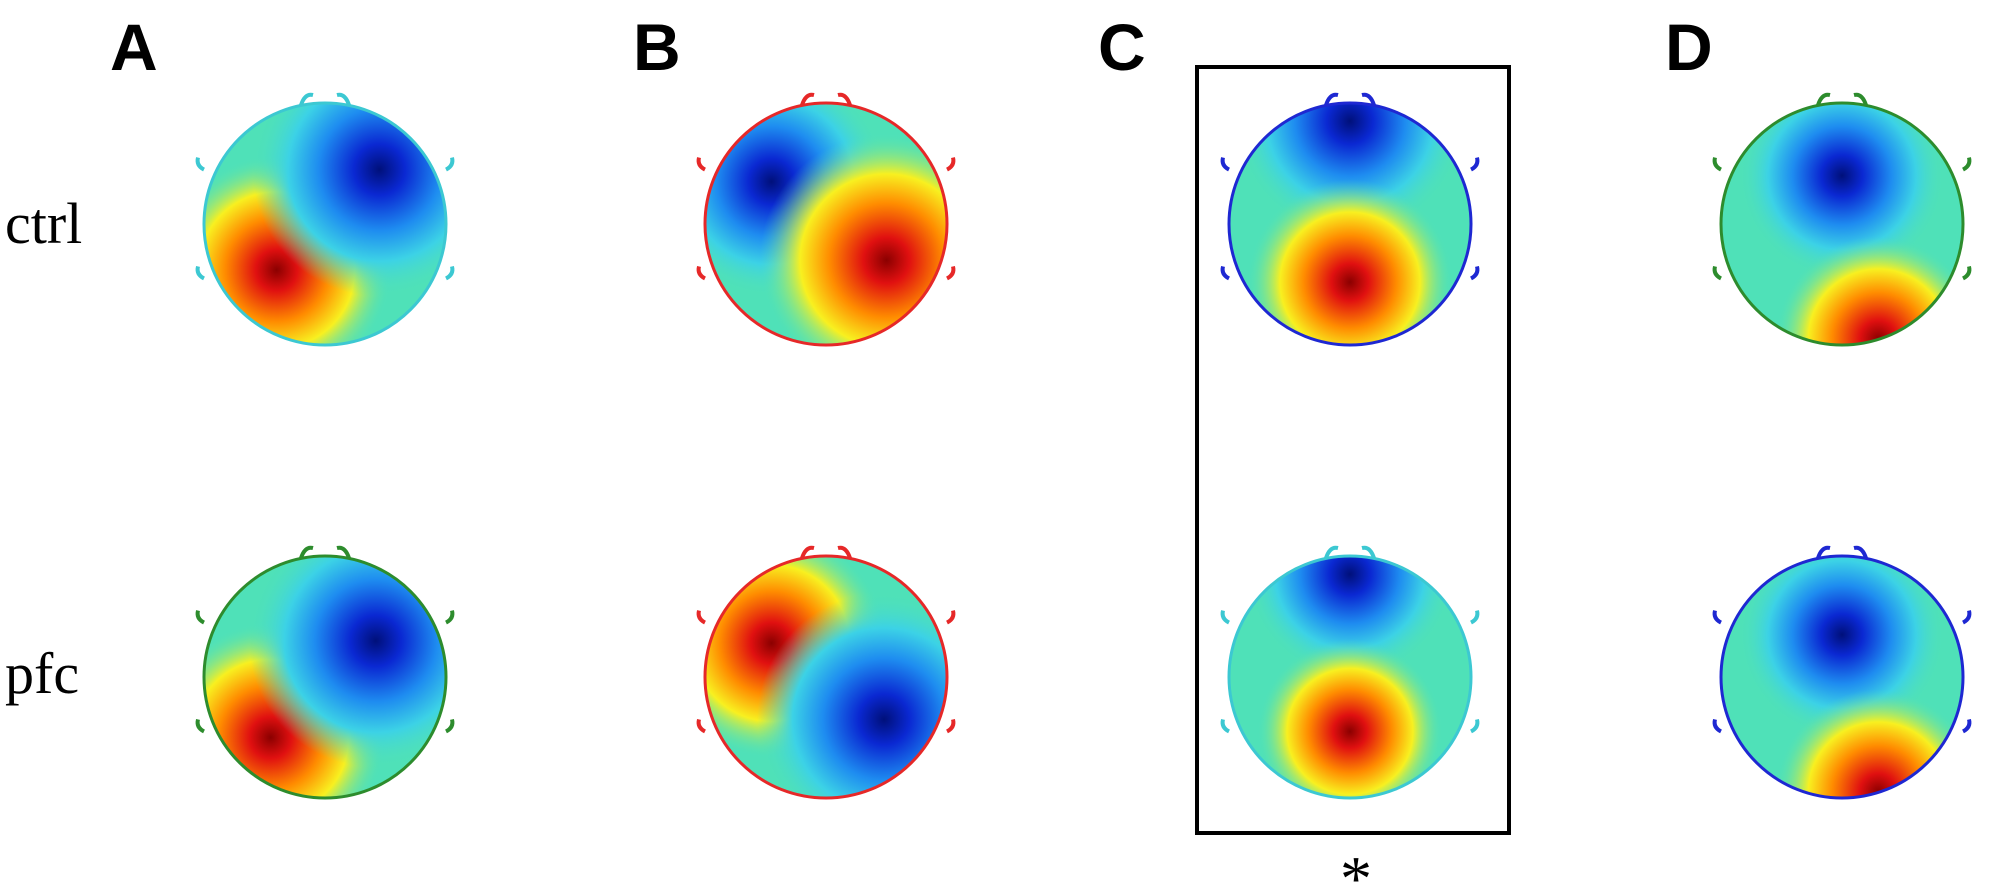  What do you see at coordinates (134, 47) in the screenshot?
I see `panel-label-a: A` at bounding box center [134, 47].